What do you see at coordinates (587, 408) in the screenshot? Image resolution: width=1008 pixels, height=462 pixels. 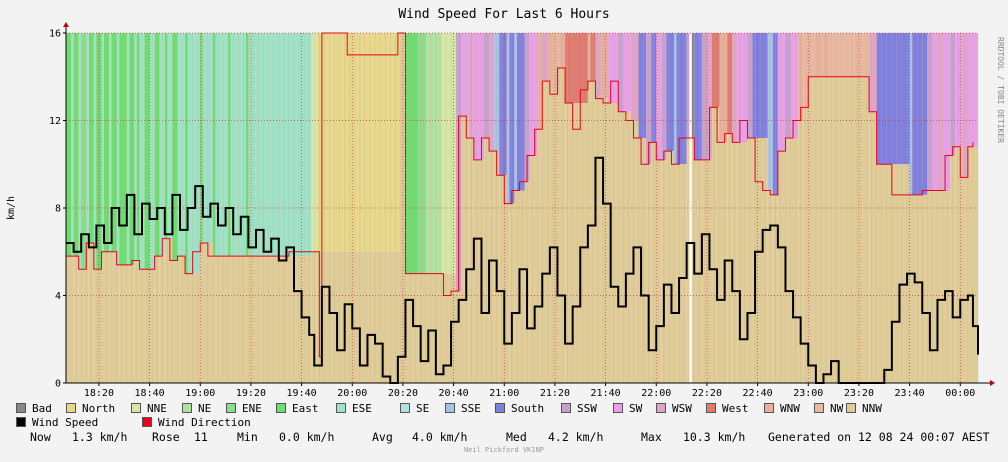 I see `legend-label: SSW` at bounding box center [587, 408].